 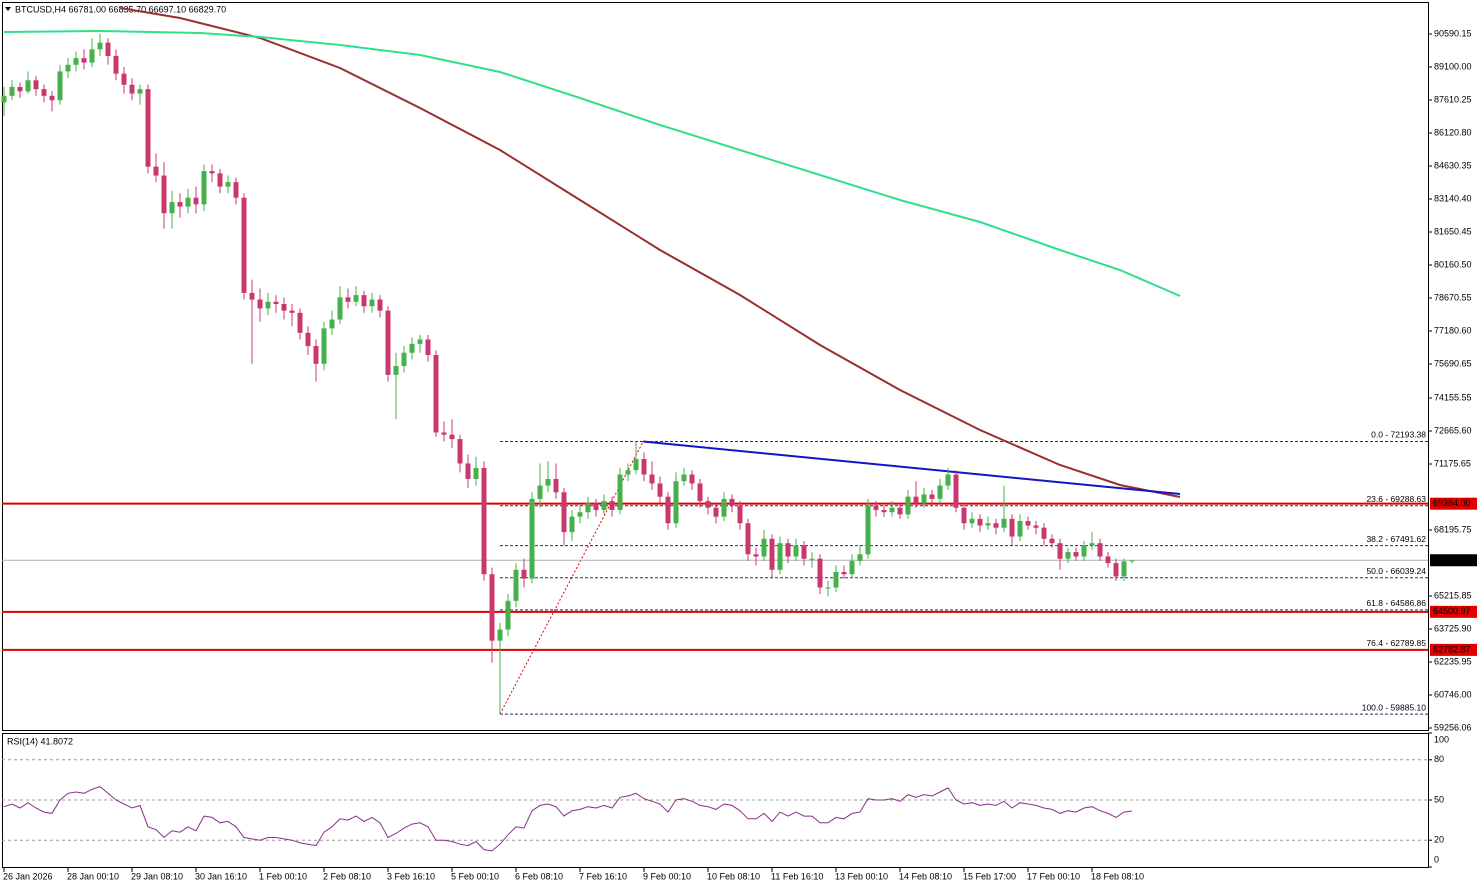 I want to click on rsi-tick-label: 100, so click(x=1441, y=739).